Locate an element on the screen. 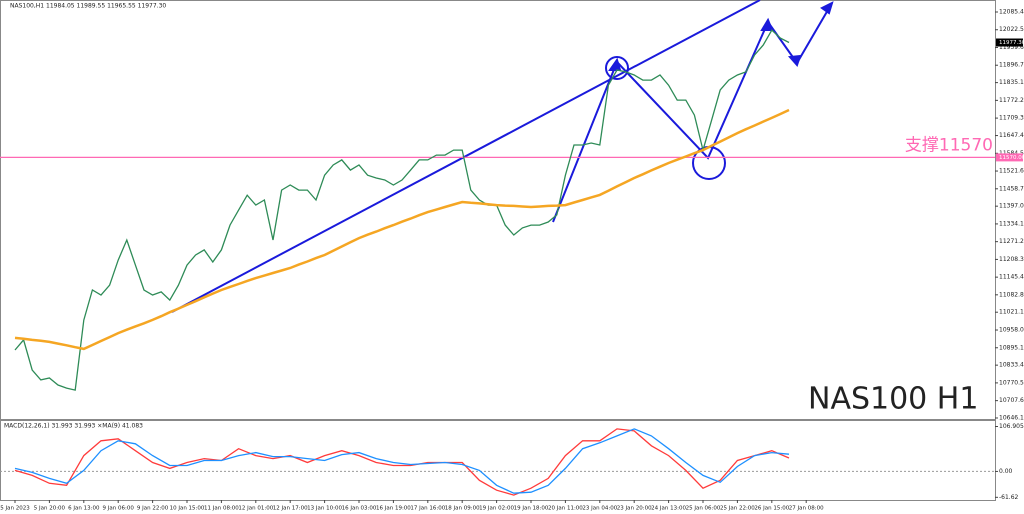  x-tick-label: 25 Jan 06:00 is located at coordinates (703, 509).